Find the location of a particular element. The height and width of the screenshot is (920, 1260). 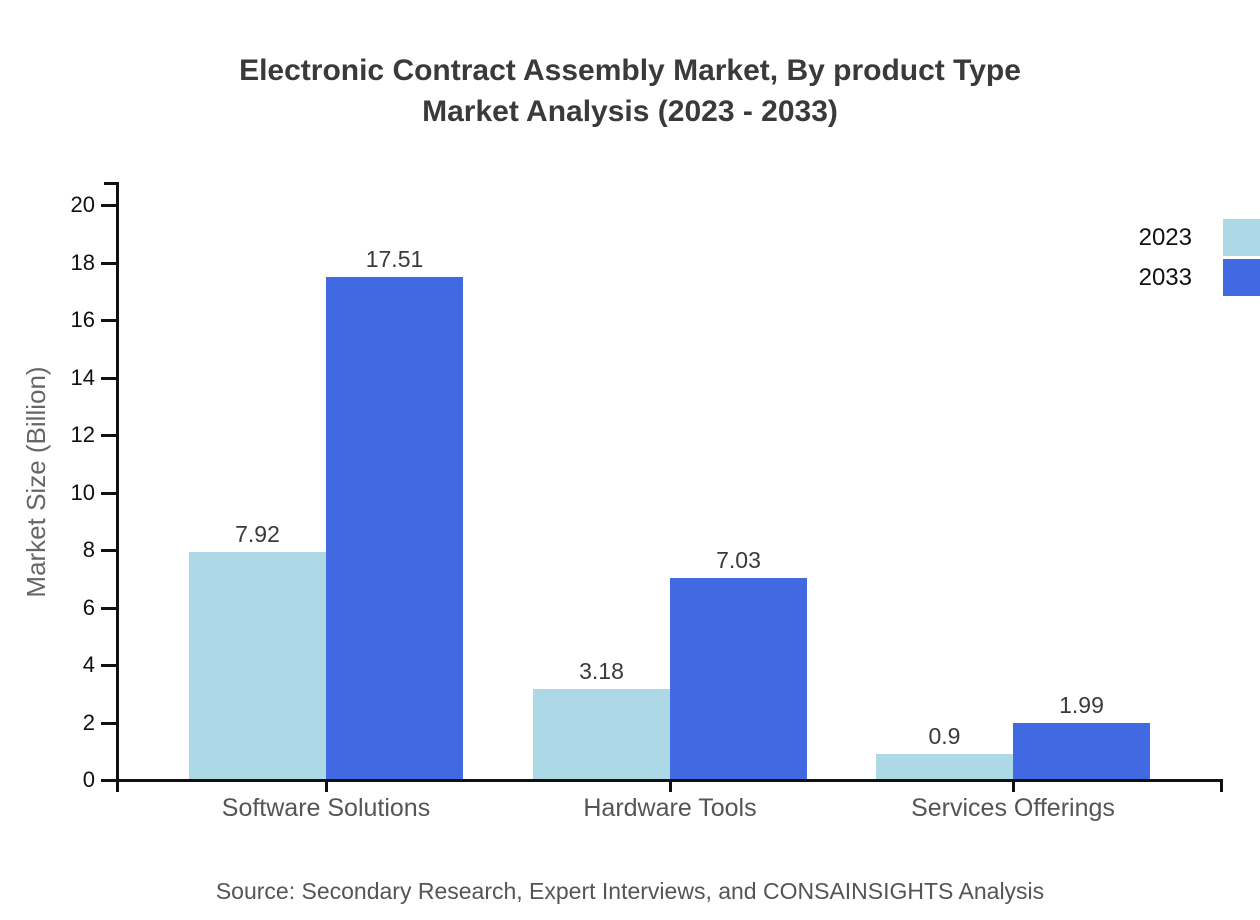

legend-swatch-2033 is located at coordinates (1241, 277).